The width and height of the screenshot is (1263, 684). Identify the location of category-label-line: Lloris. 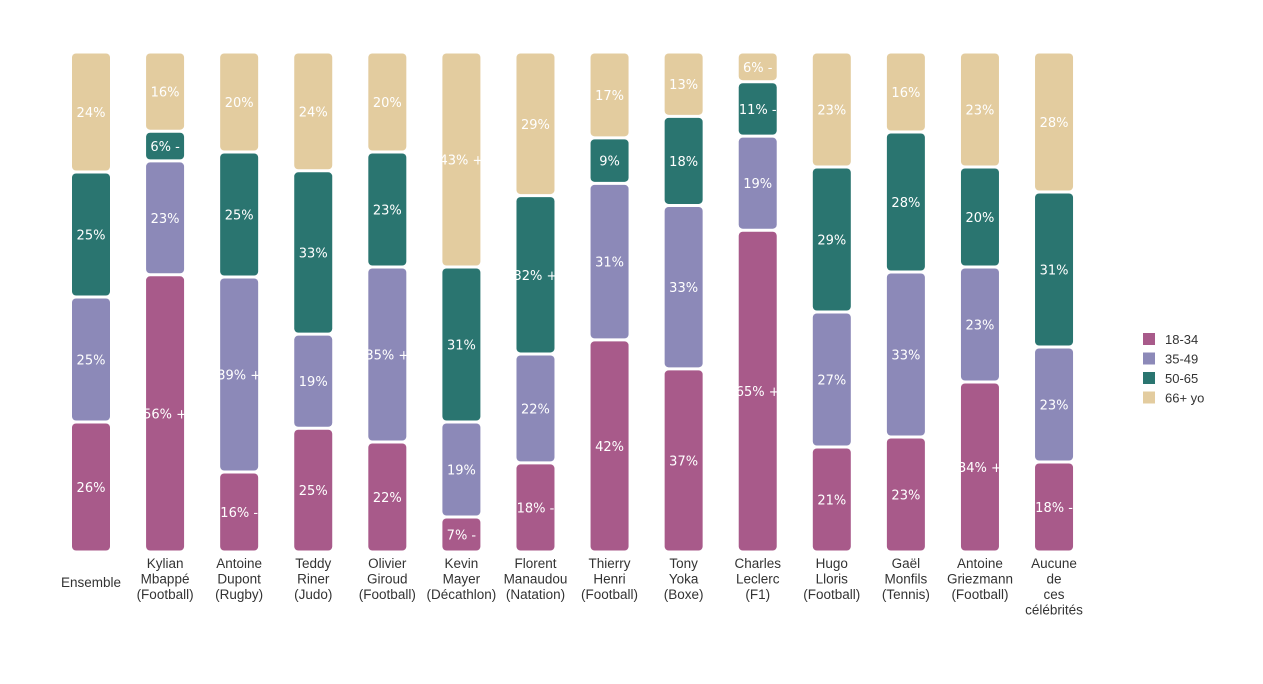
(832, 579).